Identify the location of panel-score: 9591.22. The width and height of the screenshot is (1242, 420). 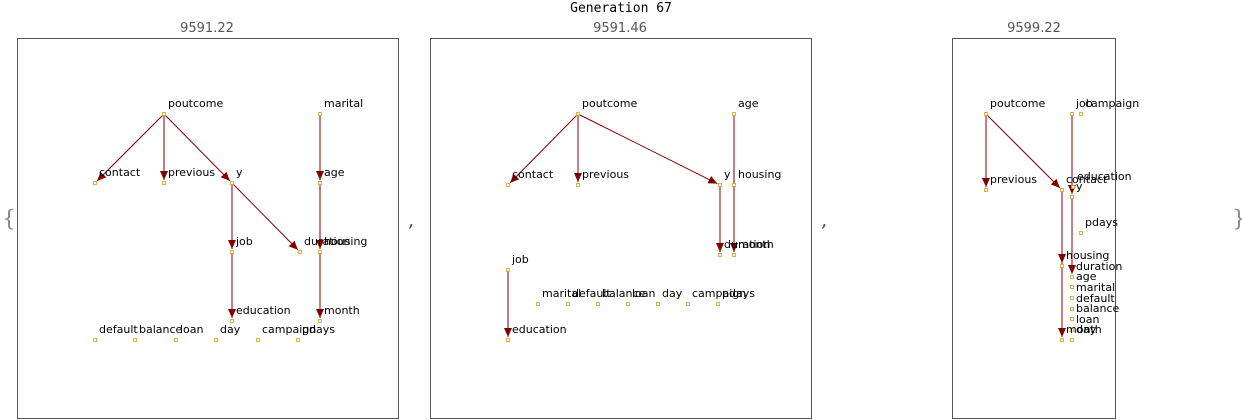
(207, 28).